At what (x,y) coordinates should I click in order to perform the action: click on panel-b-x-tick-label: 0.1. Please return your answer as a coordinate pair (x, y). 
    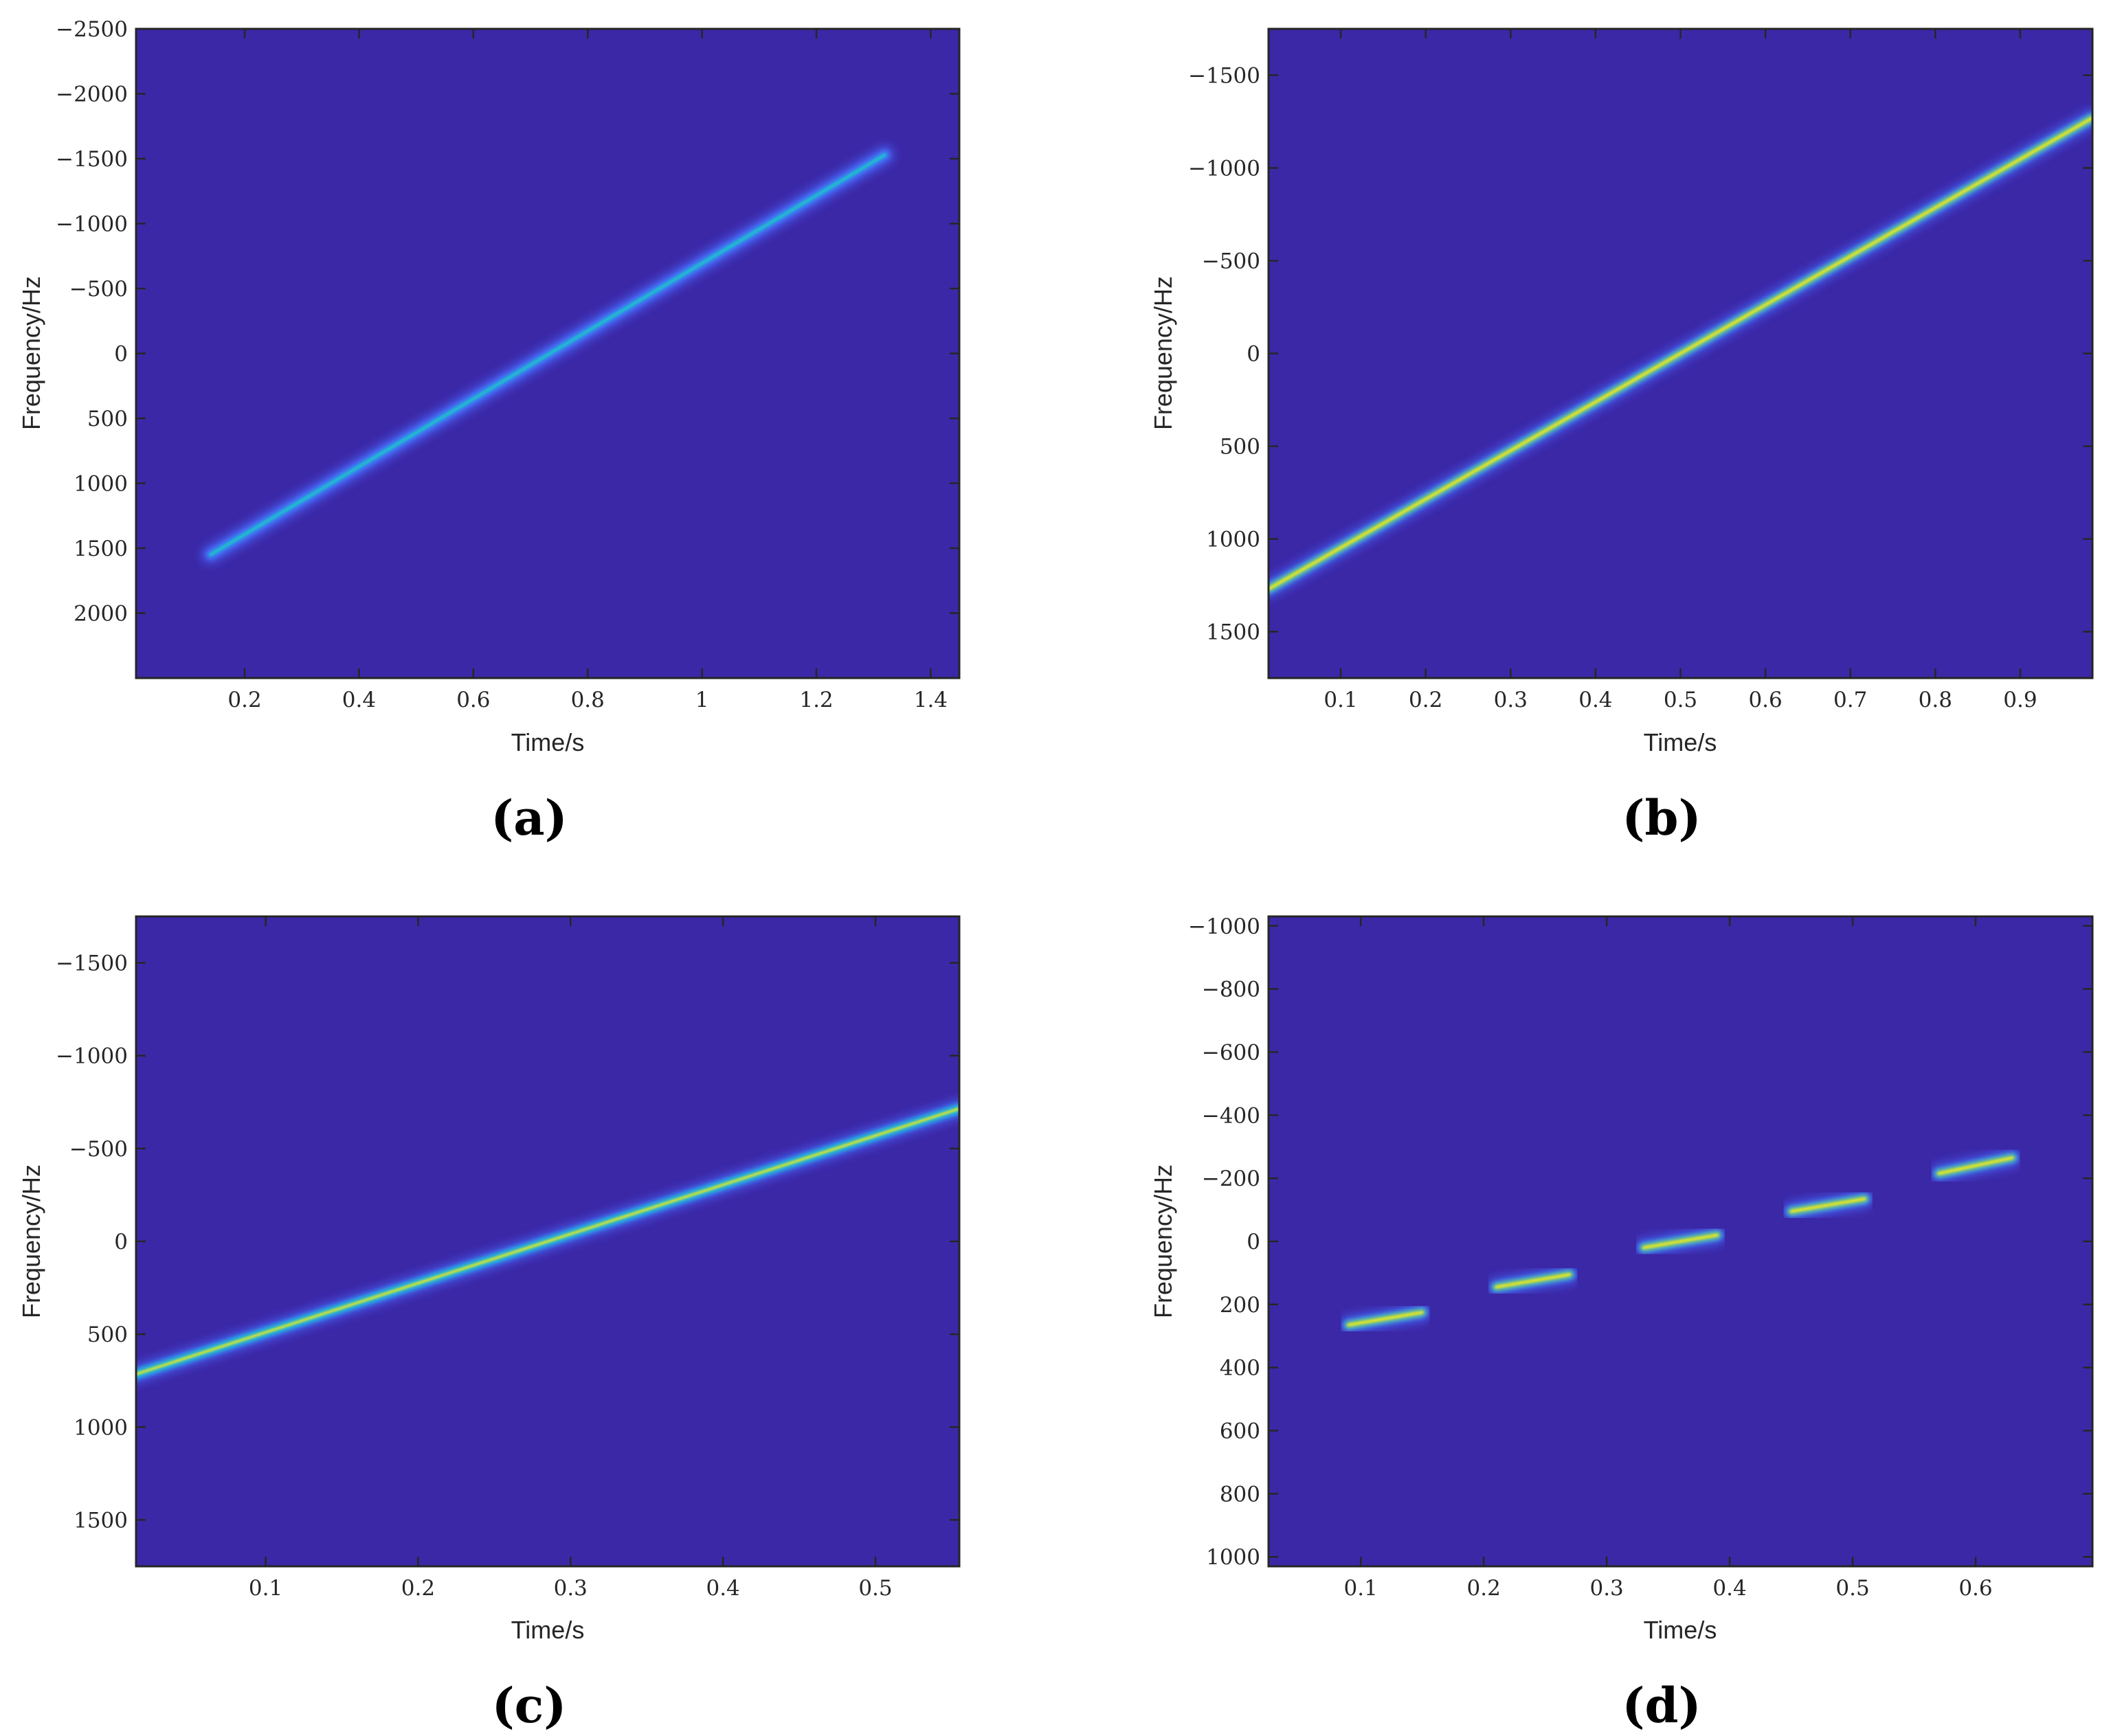
    Looking at the image, I should click on (1340, 700).